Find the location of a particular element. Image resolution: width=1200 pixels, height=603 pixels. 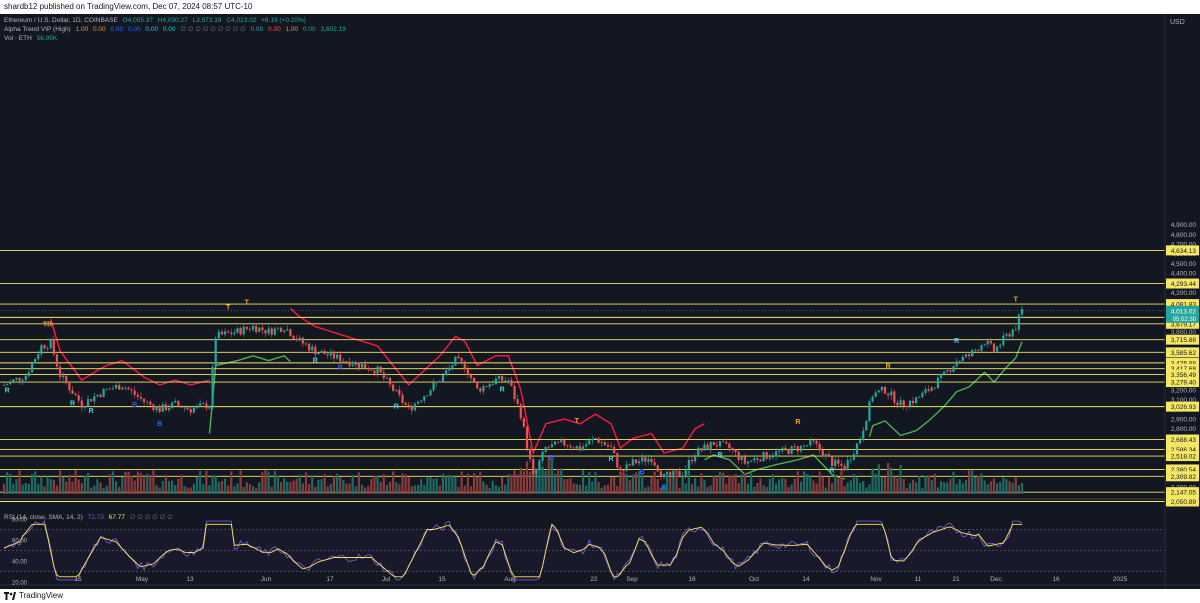

rsi-tick-label: 80.00 is located at coordinates (20, 521).